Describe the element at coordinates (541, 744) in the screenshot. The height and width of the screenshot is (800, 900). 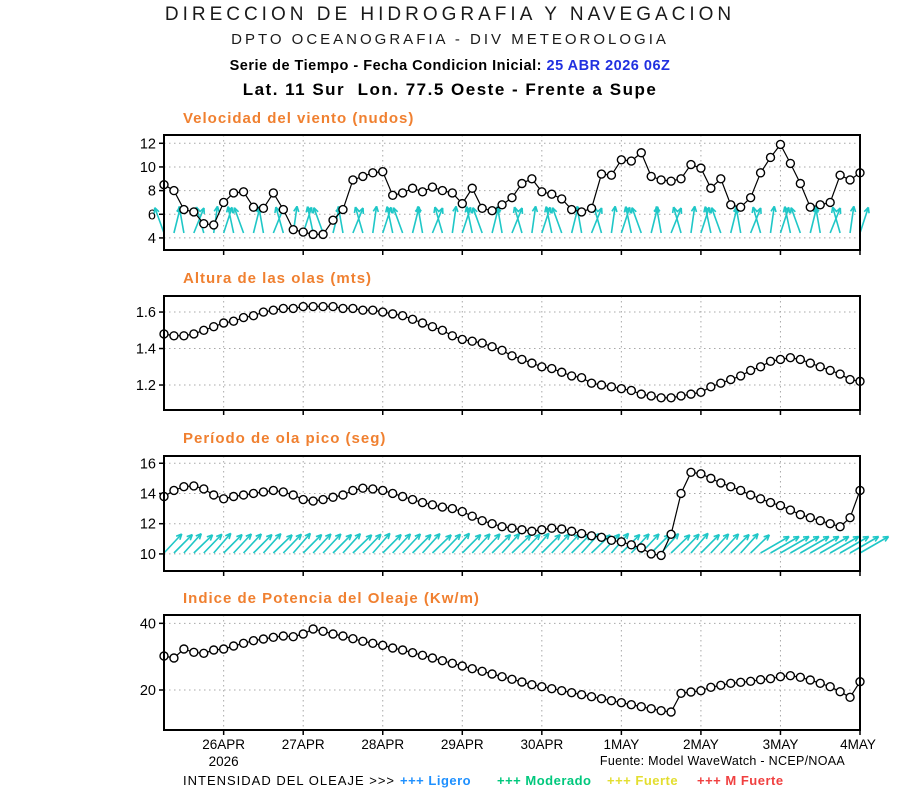
I see `svg-text: 30APR` at that location.